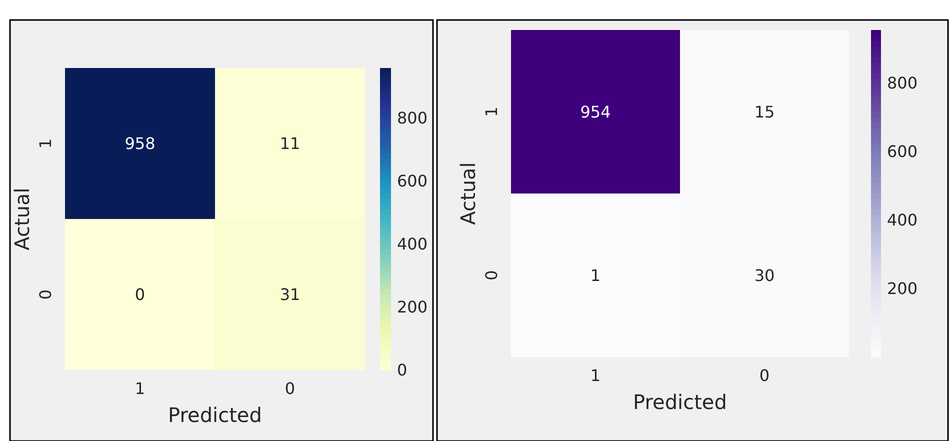 The height and width of the screenshot is (441, 949). What do you see at coordinates (290, 294) in the screenshot?
I see `data-label: 31` at bounding box center [290, 294].